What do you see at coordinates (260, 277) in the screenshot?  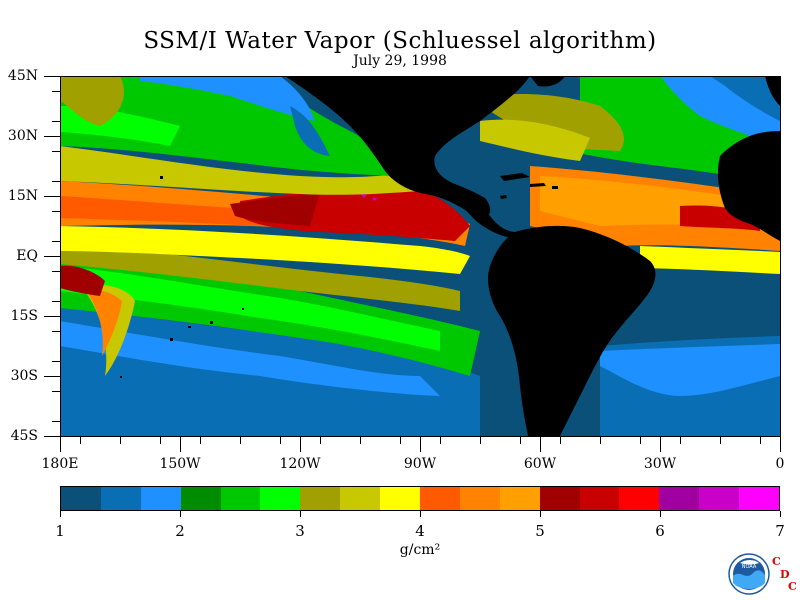 I see `vapor-band-3to4-south` at bounding box center [260, 277].